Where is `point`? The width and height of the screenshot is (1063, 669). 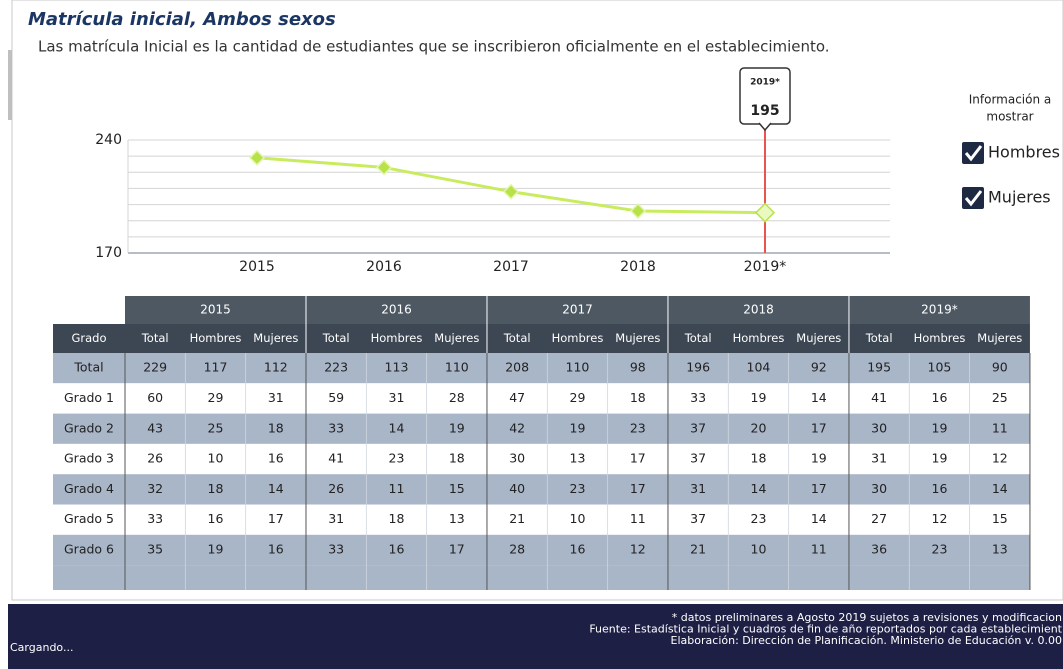
point is located at coordinates (638, 211).